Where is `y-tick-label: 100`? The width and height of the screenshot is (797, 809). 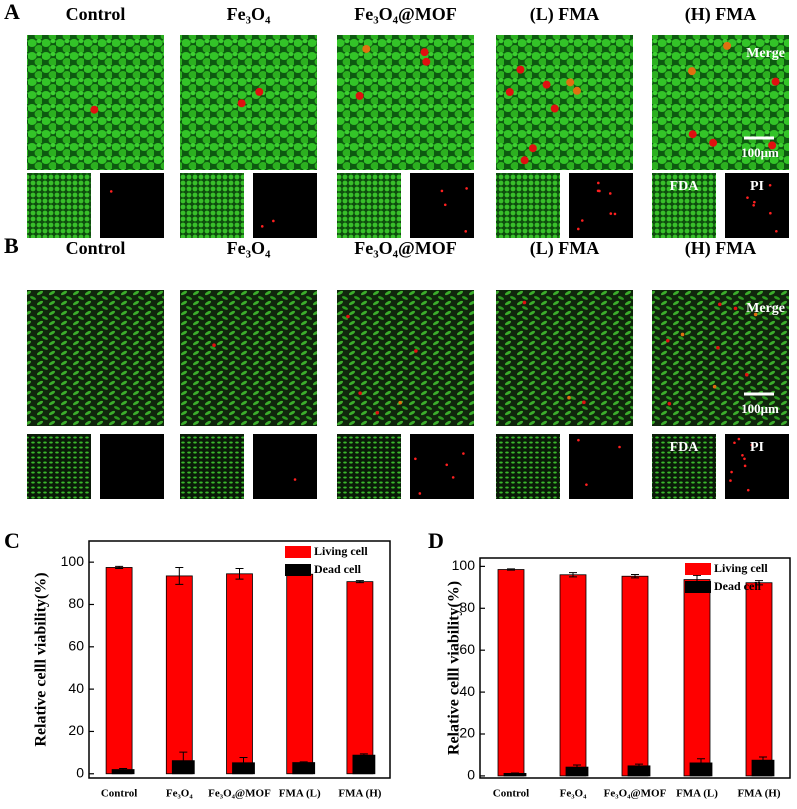
y-tick-label: 100 is located at coordinates (73, 561).